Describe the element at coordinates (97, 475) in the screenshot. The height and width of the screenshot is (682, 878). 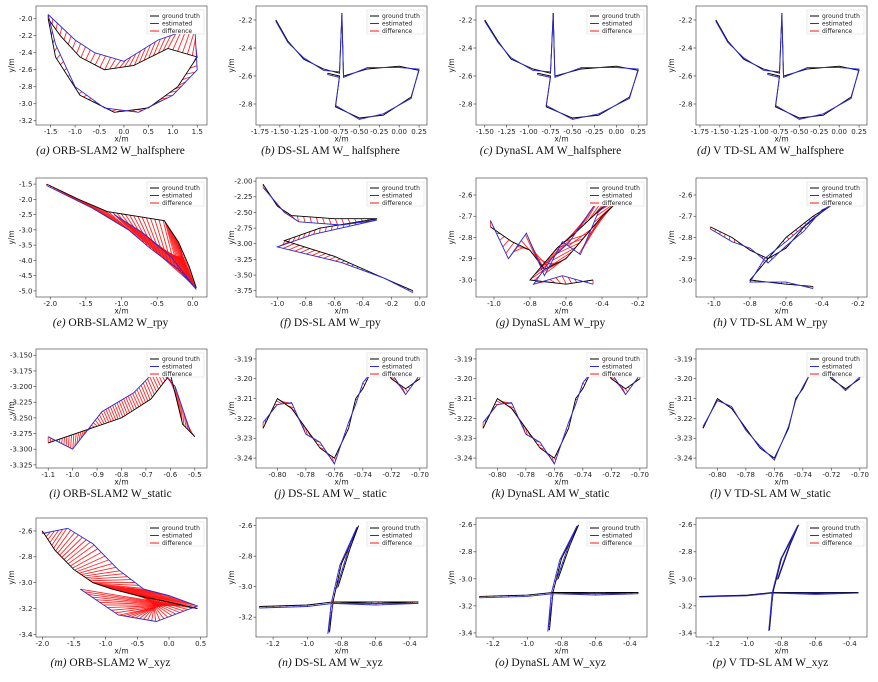
I see `x-tick-label: -0.9` at that location.